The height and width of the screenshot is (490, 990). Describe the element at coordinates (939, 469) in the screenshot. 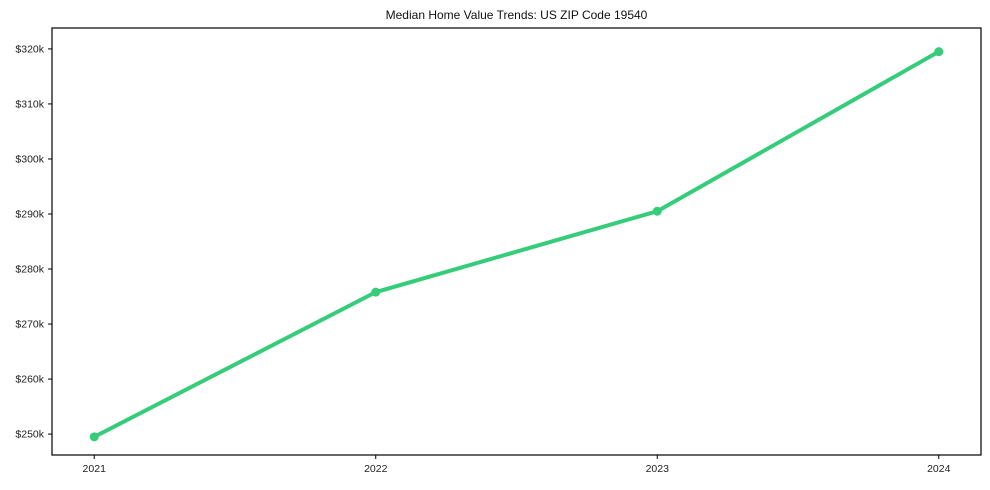

I see `x-axis-tick-label: 2024` at that location.